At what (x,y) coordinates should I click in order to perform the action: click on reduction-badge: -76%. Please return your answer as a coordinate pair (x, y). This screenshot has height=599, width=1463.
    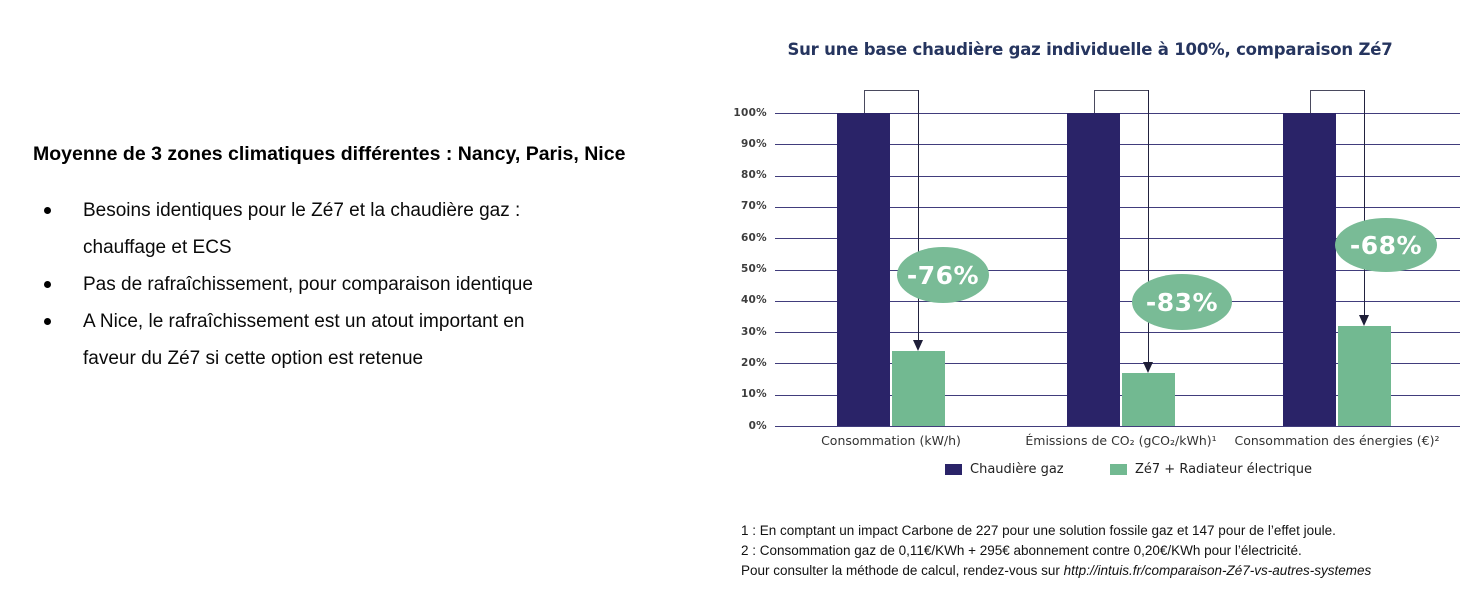
    Looking at the image, I should click on (943, 275).